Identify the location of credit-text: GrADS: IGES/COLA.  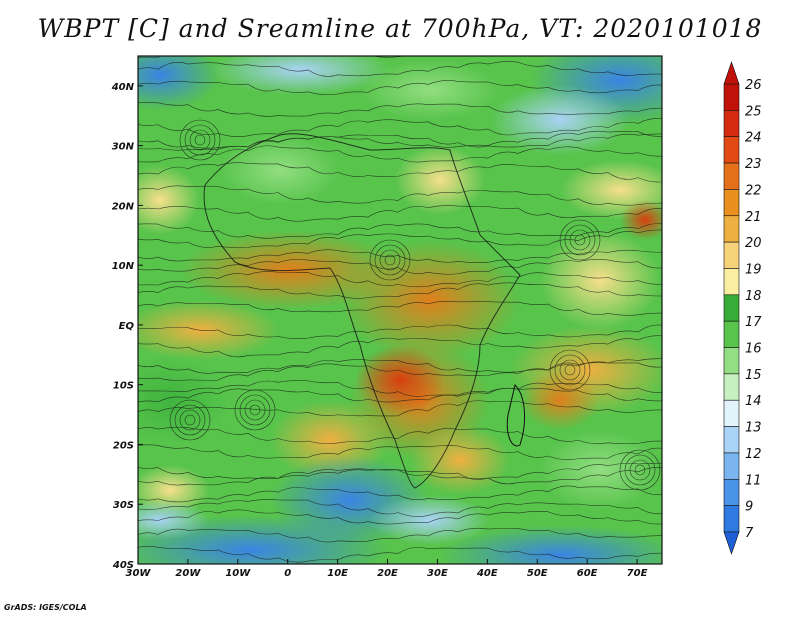
(45, 607).